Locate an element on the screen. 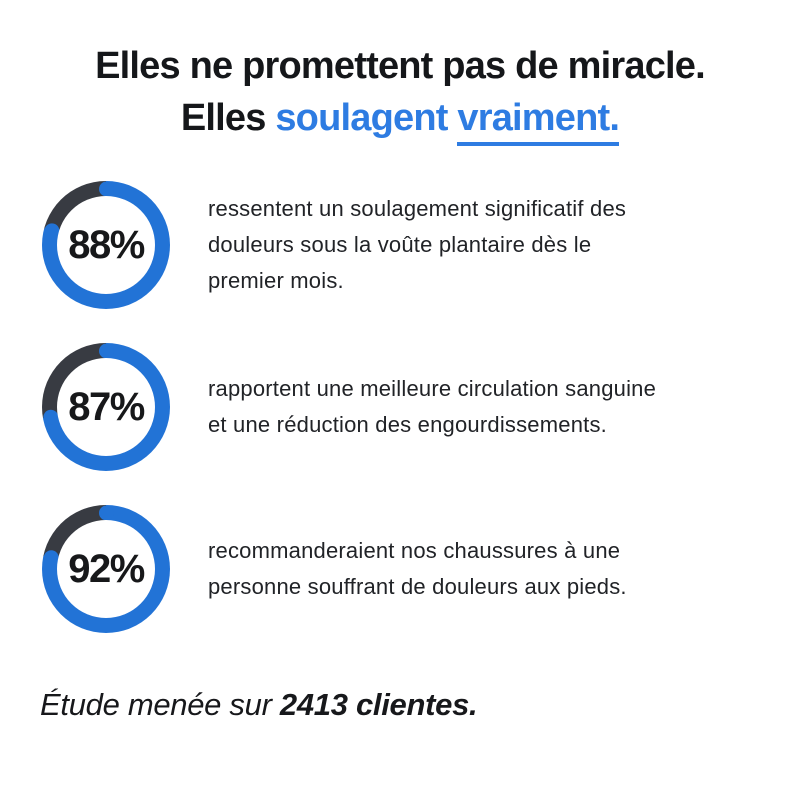 This screenshot has height=800, width=800. percent-label: 87% is located at coordinates (106, 406).